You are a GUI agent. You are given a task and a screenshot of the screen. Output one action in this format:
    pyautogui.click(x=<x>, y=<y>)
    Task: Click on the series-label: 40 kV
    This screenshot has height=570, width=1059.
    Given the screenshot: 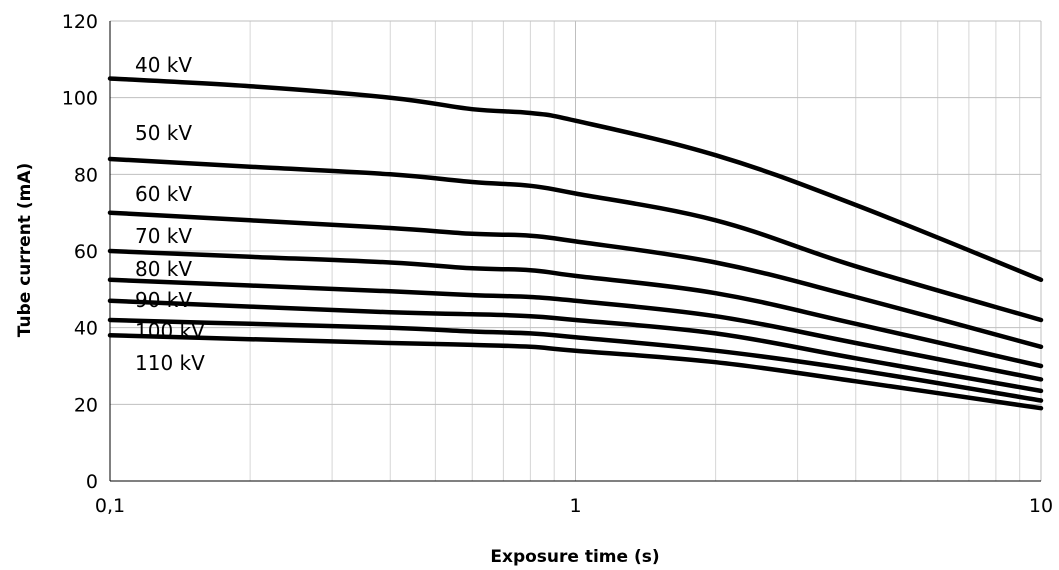 What is the action you would take?
    pyautogui.click(x=163, y=65)
    